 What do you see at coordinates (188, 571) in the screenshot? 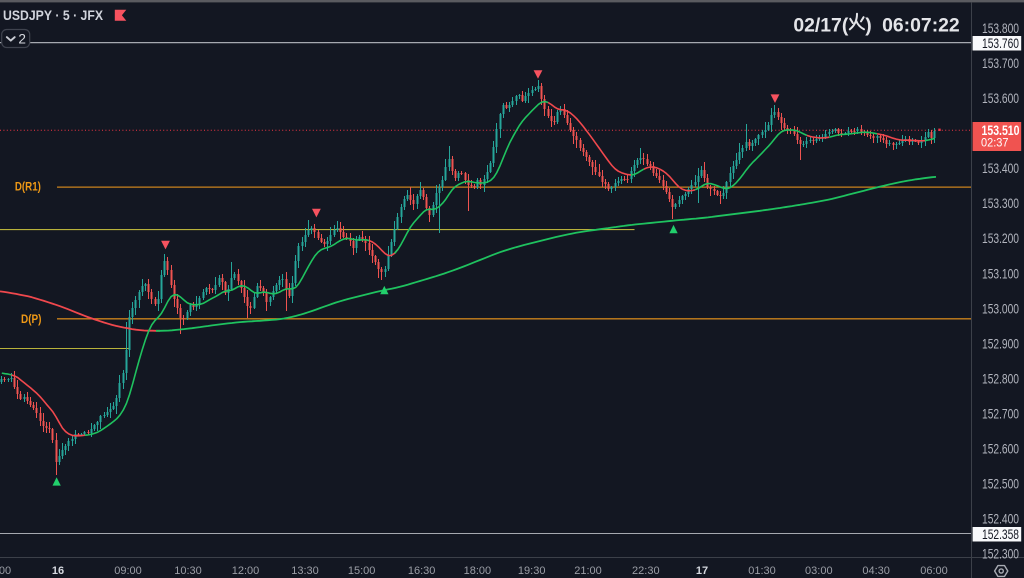
I see `svg-text: 10:30` at bounding box center [188, 571].